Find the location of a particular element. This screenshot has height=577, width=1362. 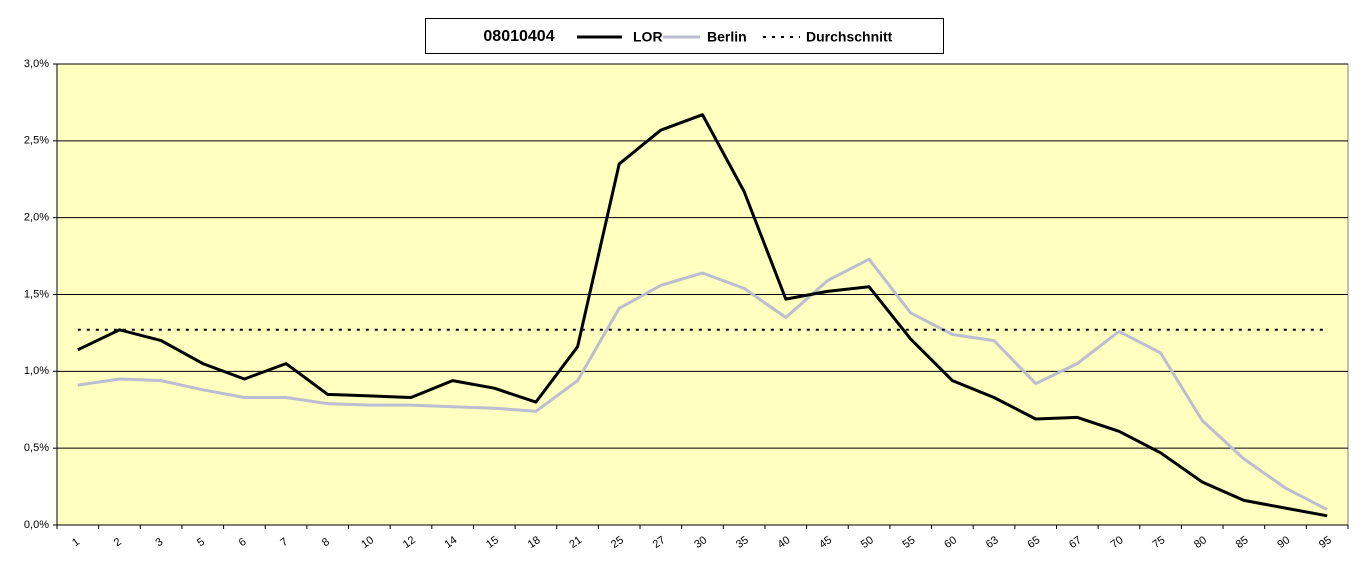

x-tick-label: 12 is located at coordinates (409, 542).